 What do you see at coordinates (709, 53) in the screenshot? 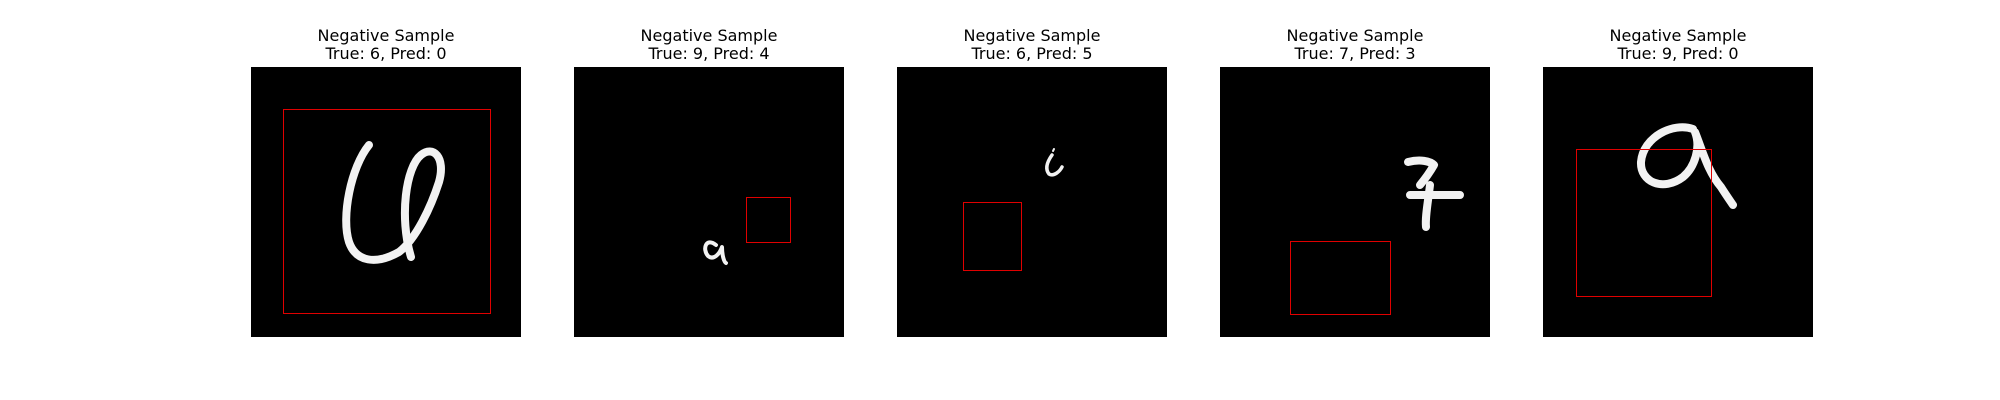
I see `title-line-2: True: 9, Pred: 4` at bounding box center [709, 53].